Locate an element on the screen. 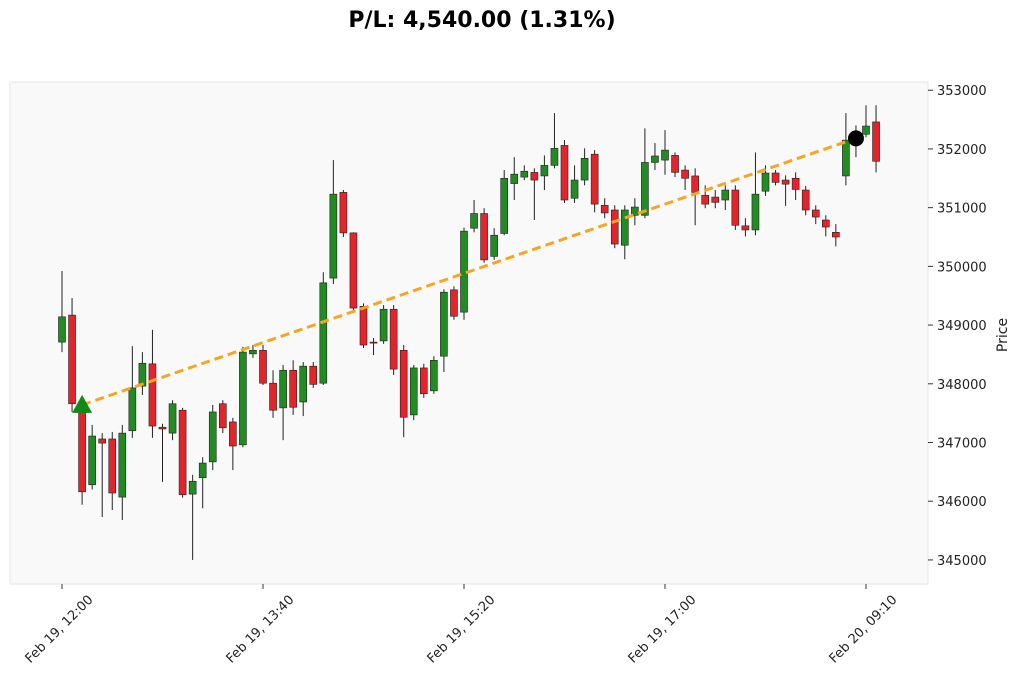  y-tick-label: 353000 is located at coordinates (962, 91).